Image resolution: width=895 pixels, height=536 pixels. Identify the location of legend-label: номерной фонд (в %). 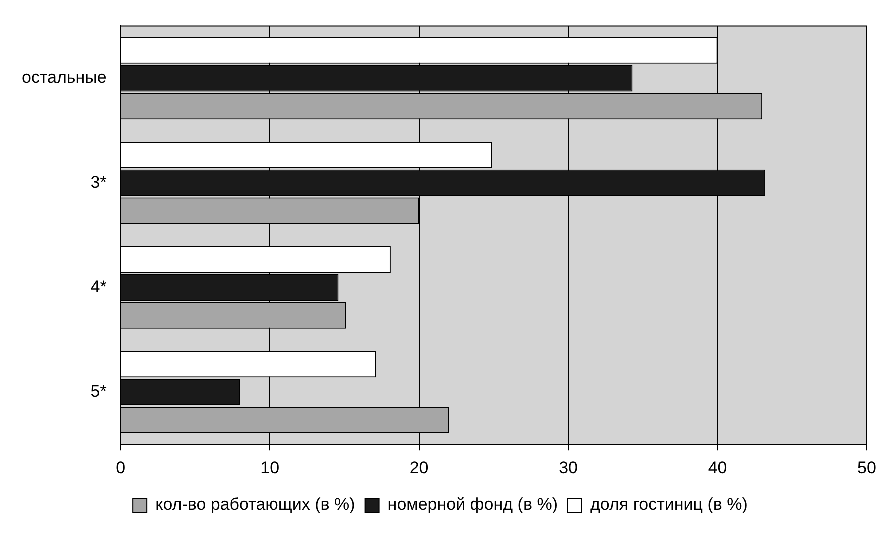
(473, 504).